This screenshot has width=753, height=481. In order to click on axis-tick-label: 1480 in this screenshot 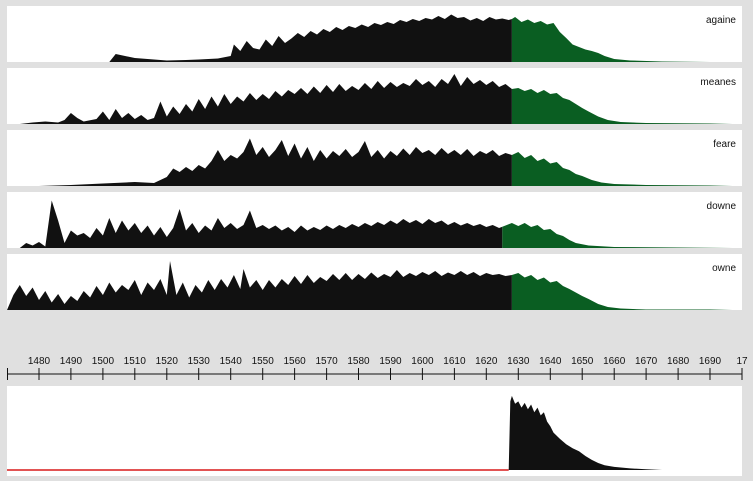, I will do `click(39, 361)`.